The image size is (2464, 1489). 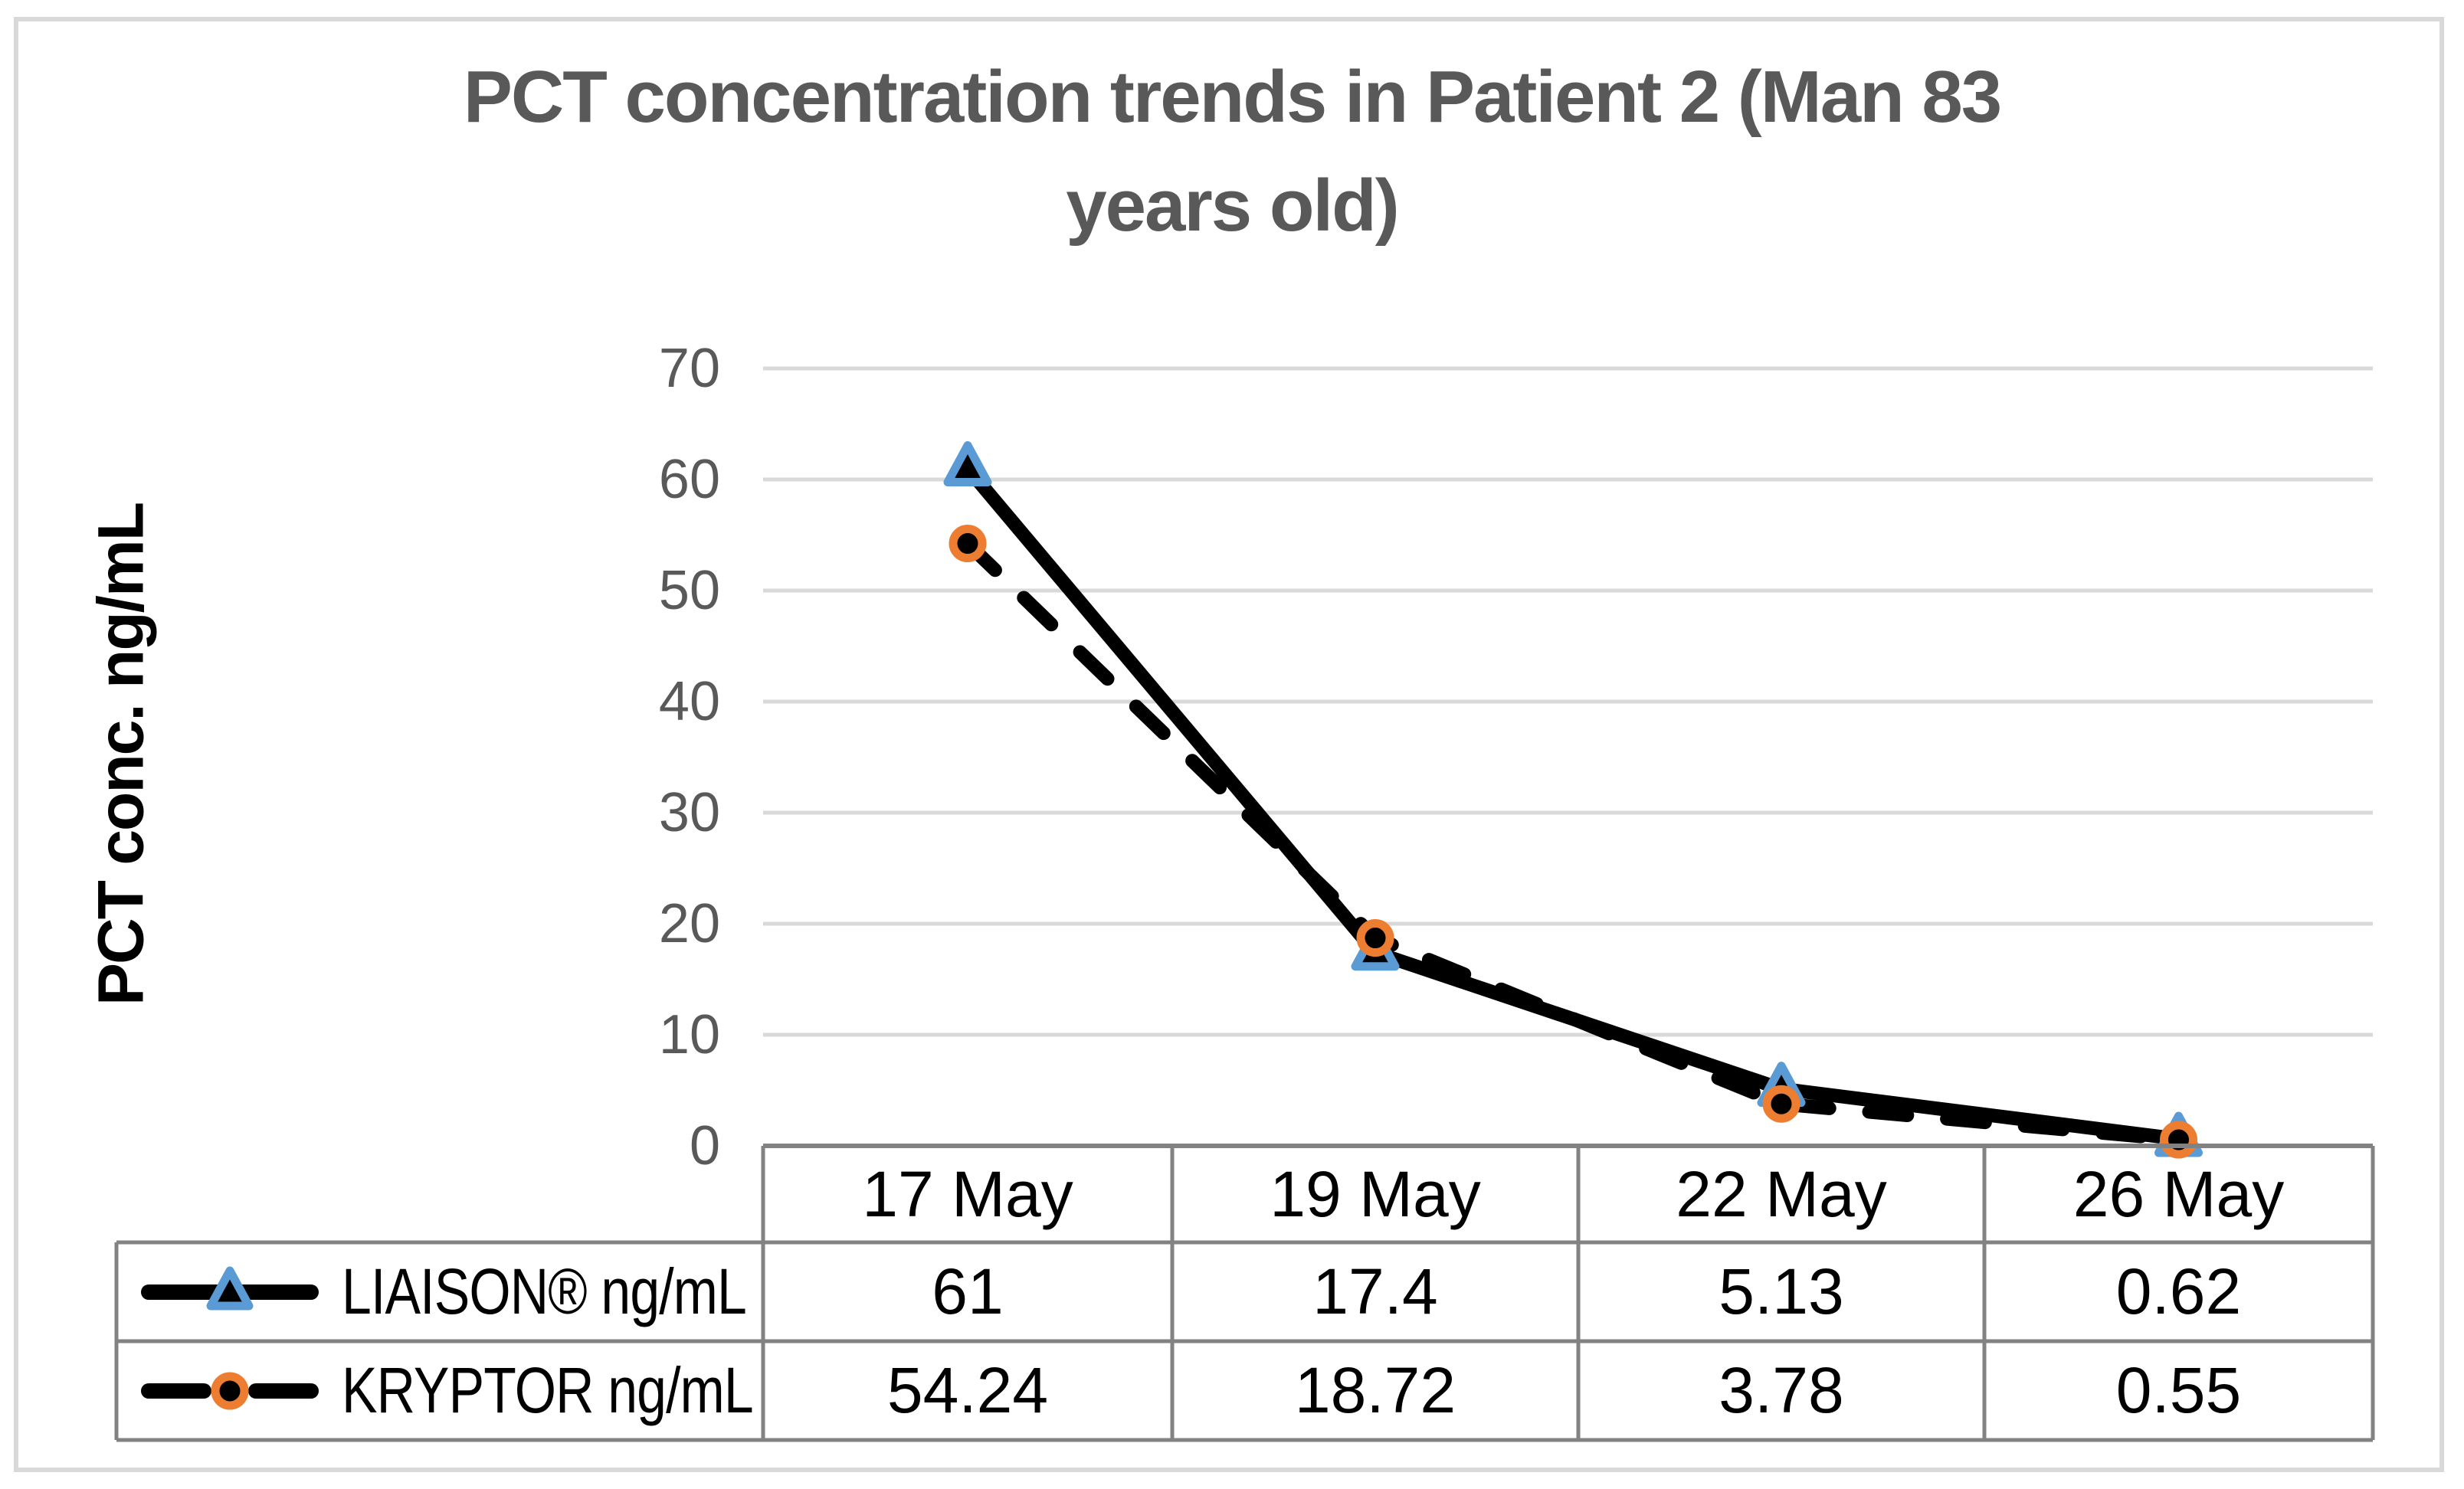 What do you see at coordinates (689, 812) in the screenshot?
I see `y-axis-tick-label: 30` at bounding box center [689, 812].